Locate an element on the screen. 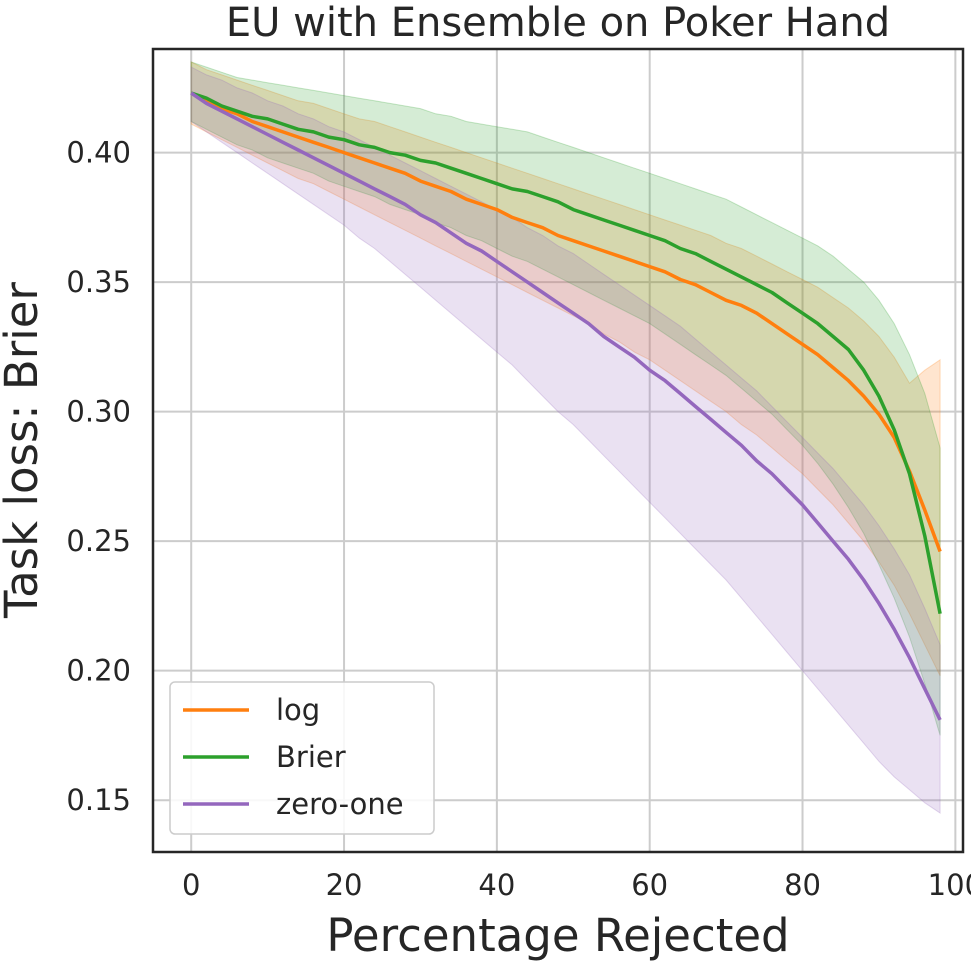 Image resolution: width=971 pixels, height=963 pixels. legend-label-log: log is located at coordinates (298, 710).